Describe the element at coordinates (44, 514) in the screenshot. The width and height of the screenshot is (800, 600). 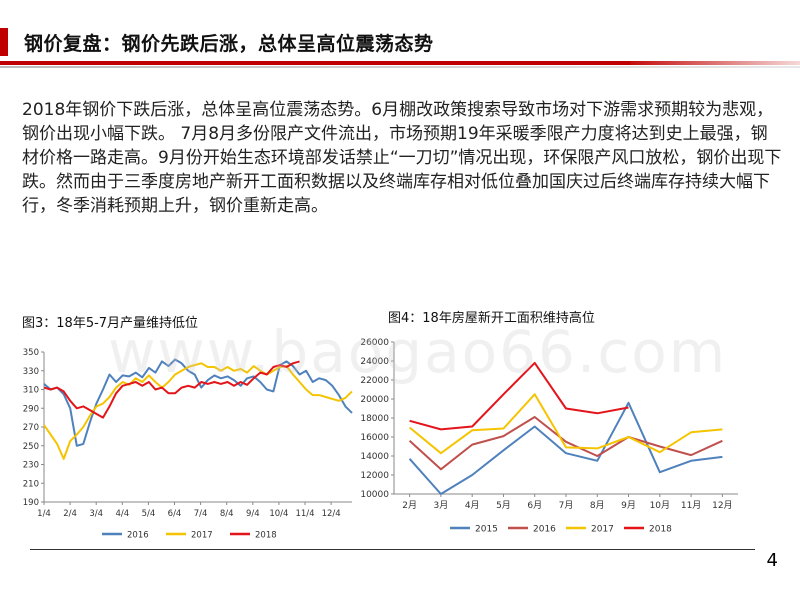
I see `x-tick-label: 1/4` at that location.